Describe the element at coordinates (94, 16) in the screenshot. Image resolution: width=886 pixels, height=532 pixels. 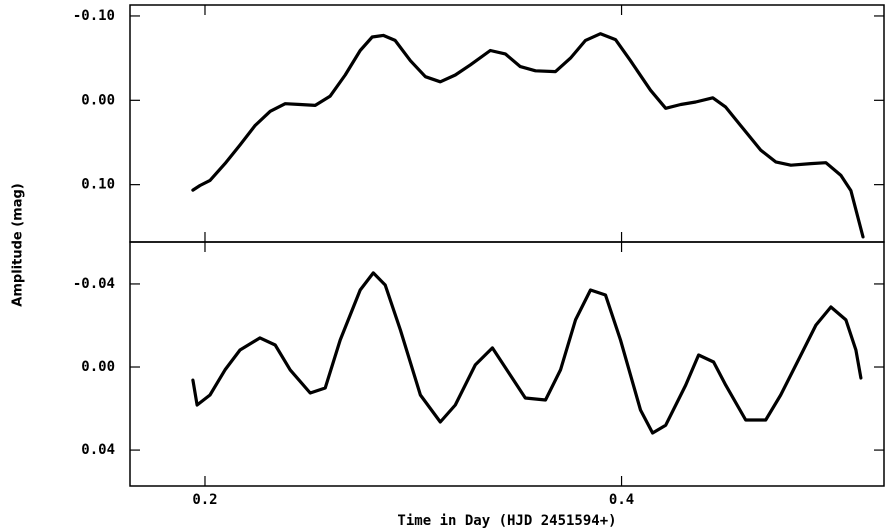
I see `y-tick-label: -0.10` at that location.